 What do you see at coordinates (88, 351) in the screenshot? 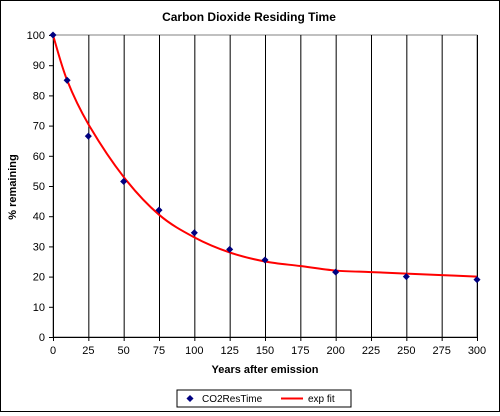
I see `x-tick-label-1: 25` at bounding box center [88, 351].